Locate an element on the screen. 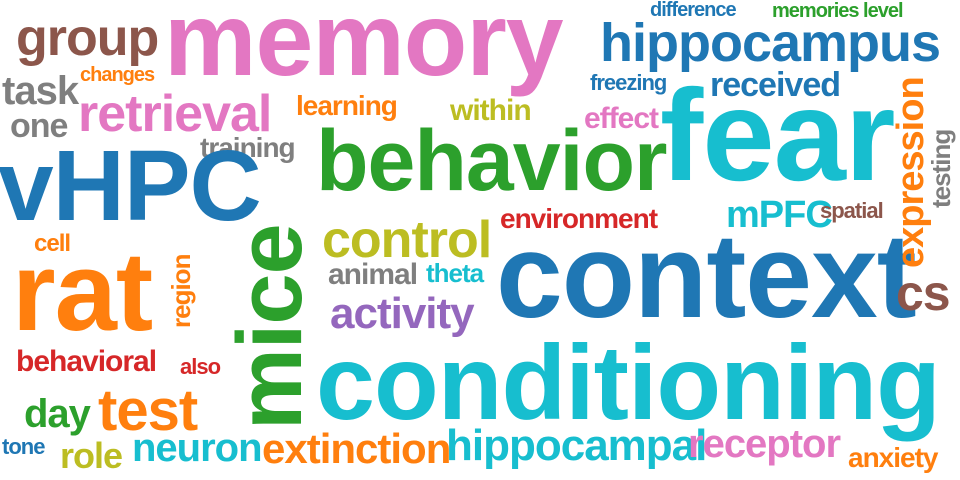  word-within: within is located at coordinates (491, 110).